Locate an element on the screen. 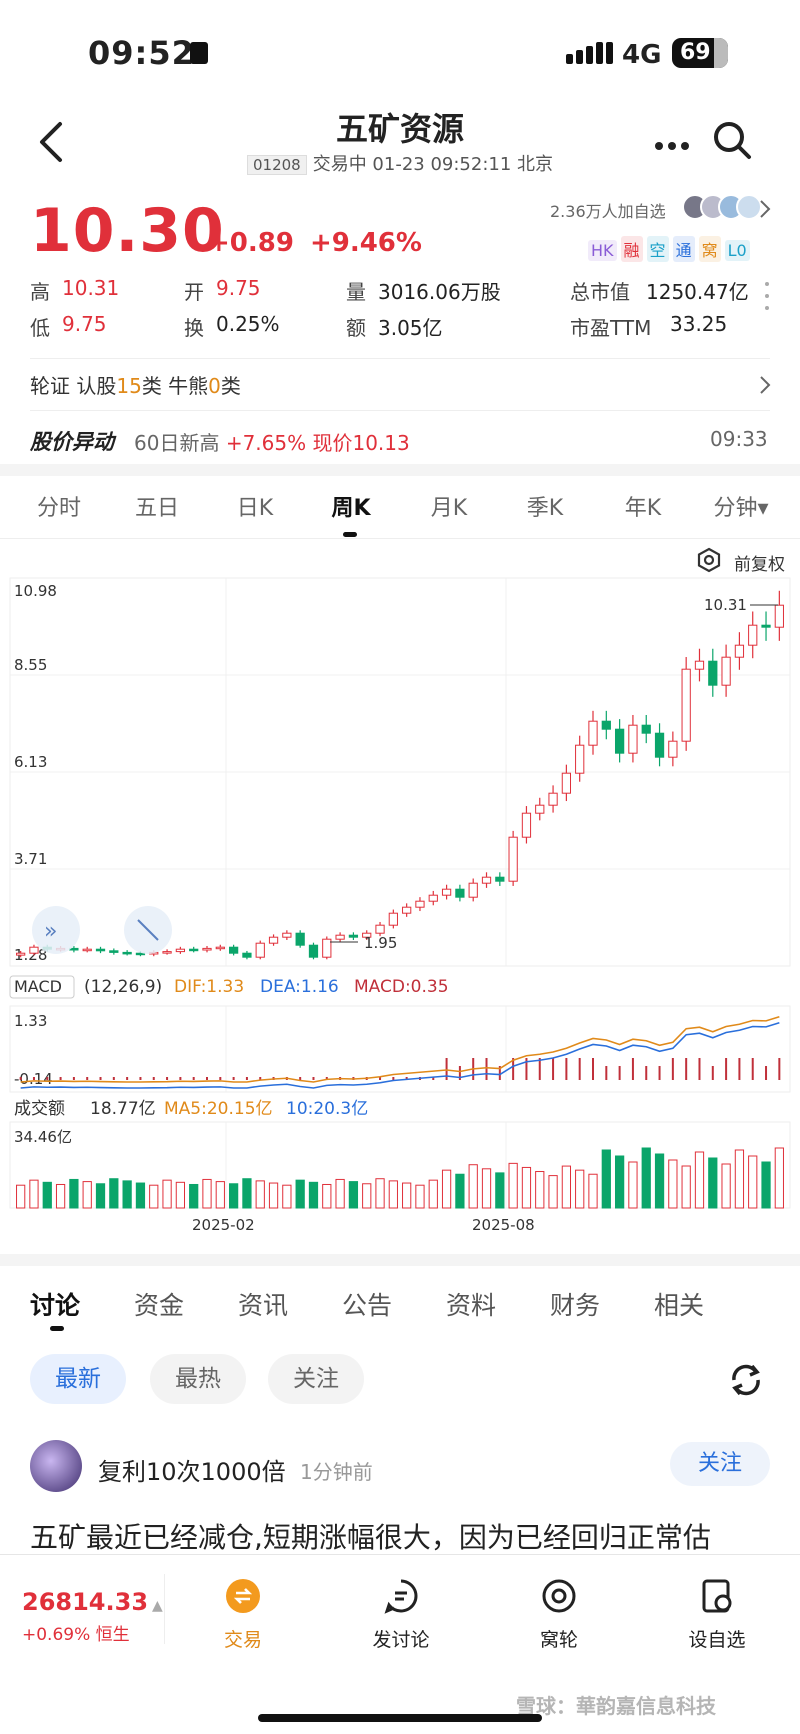 The height and width of the screenshot is (1734, 800). tab-yuek: 月K is located at coordinates (449, 508).